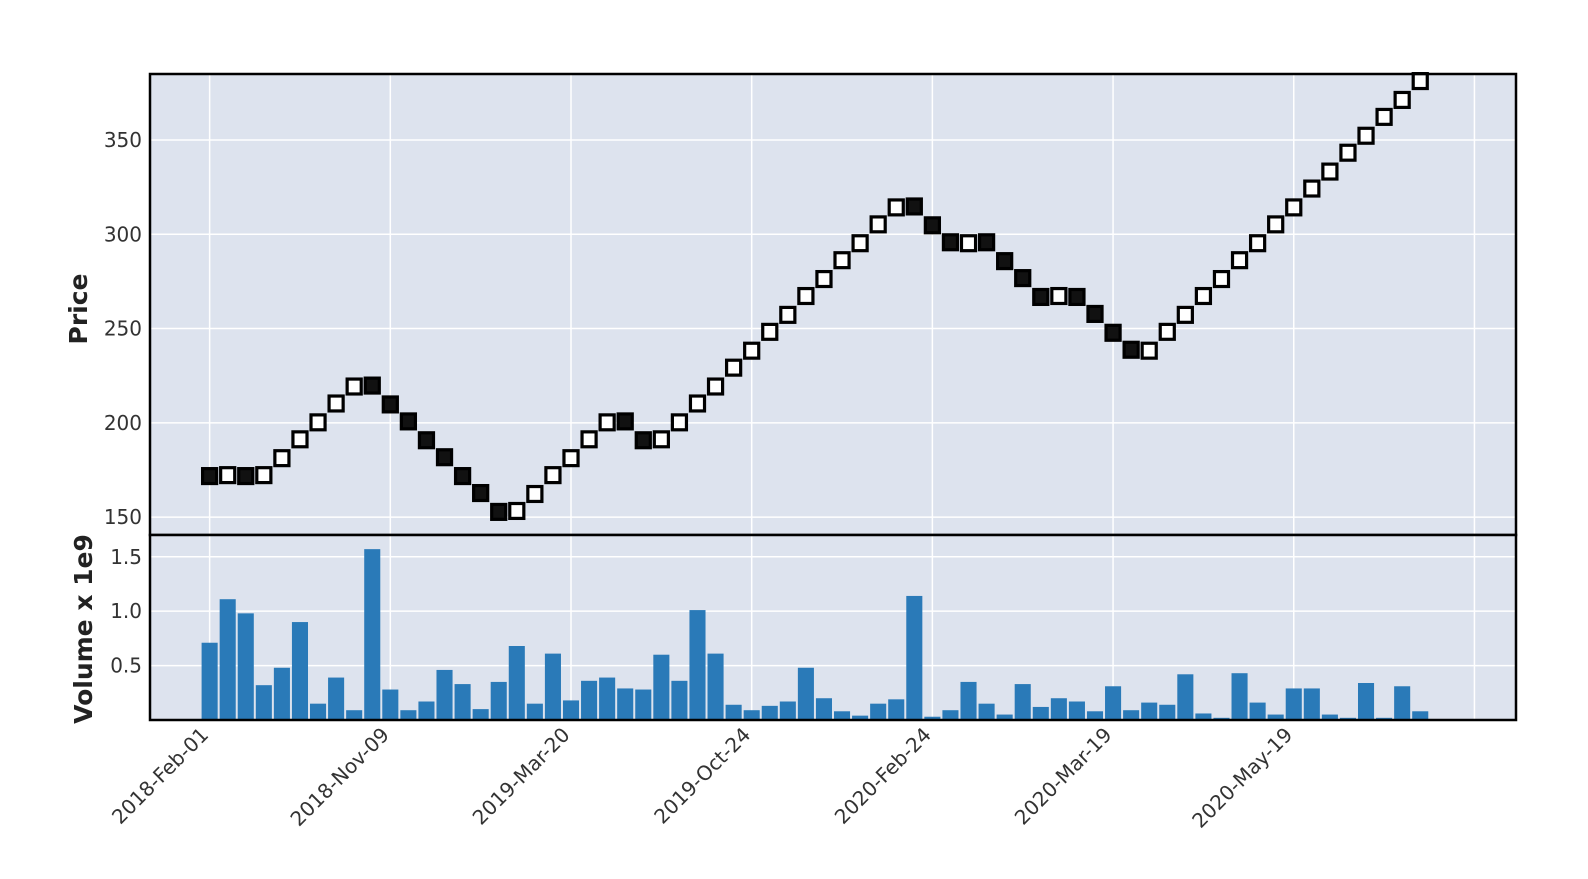 The height and width of the screenshot is (879, 1588). I want to click on price-y-tick-label: 150, so click(123, 517).